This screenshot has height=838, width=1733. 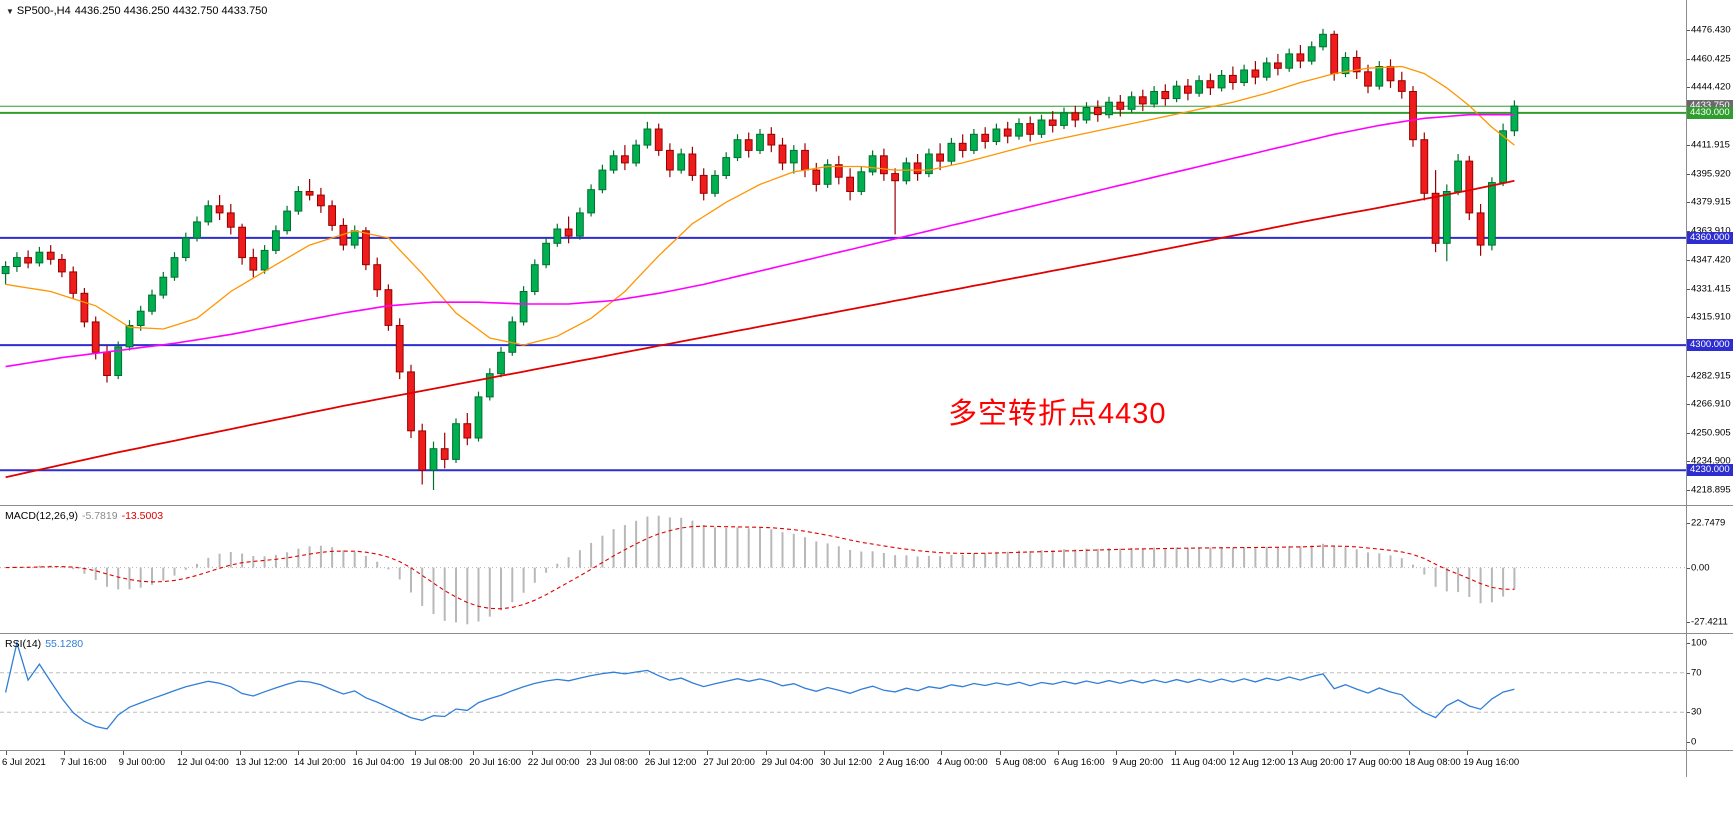 What do you see at coordinates (1710, 470) in the screenshot?
I see `price-badge: 4230.000` at bounding box center [1710, 470].